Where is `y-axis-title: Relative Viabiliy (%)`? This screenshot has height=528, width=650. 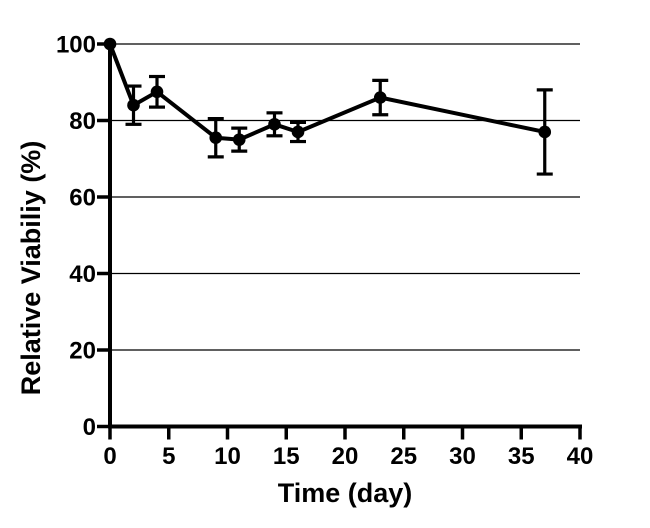
y-axis-title: Relative Viabiliy (%) is located at coordinates (31, 268).